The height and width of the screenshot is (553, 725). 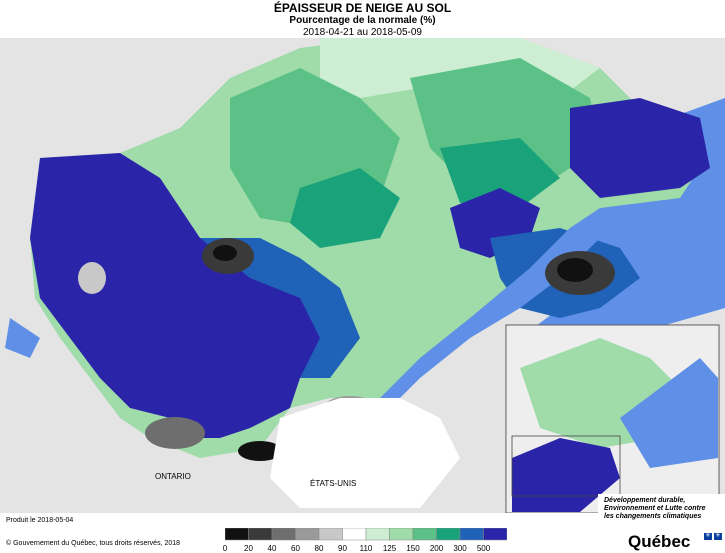 I want to click on inset-extent-box, so click(x=566, y=466).